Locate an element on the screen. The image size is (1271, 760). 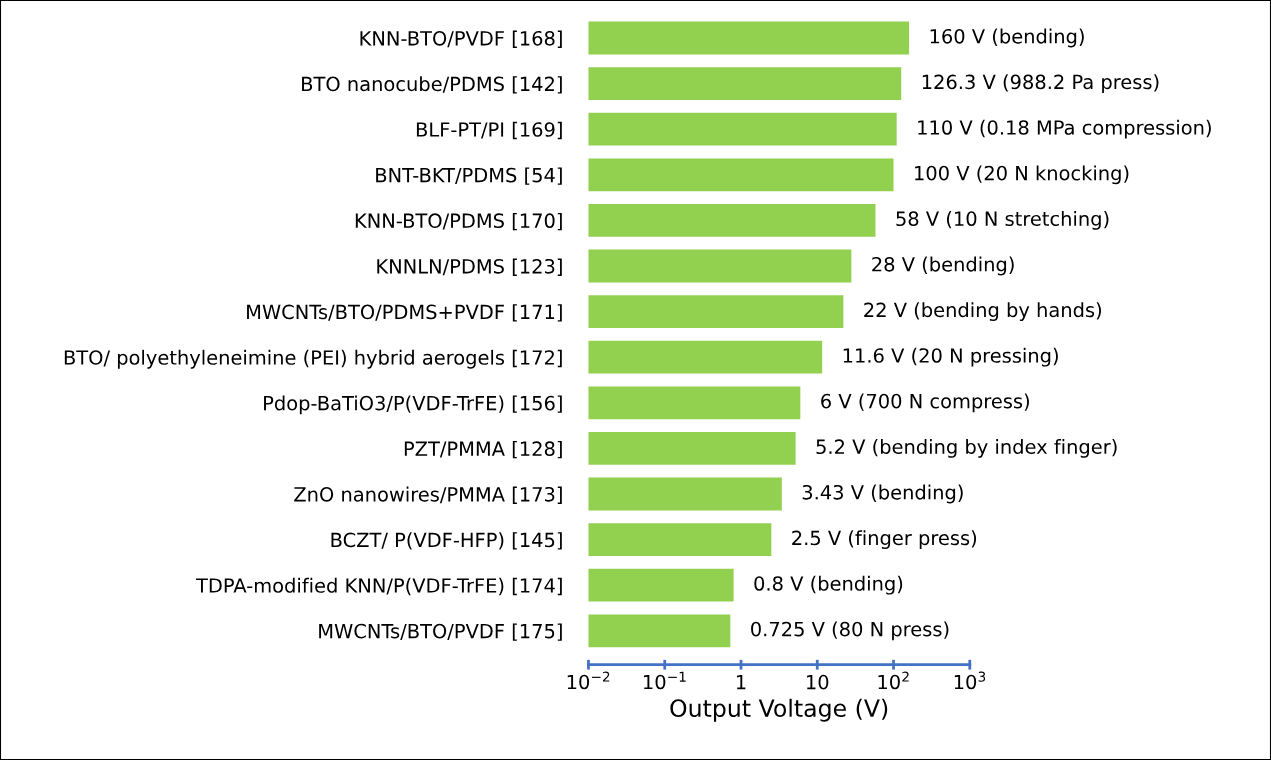
x-tick-label: 1 is located at coordinates (741, 682).